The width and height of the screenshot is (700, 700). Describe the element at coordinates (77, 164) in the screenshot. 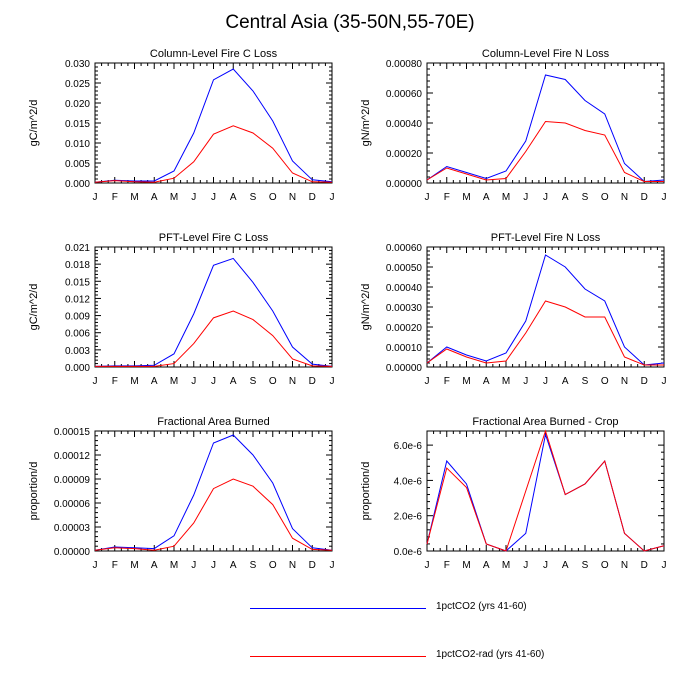

I see `y-tick-label: 0.005` at that location.